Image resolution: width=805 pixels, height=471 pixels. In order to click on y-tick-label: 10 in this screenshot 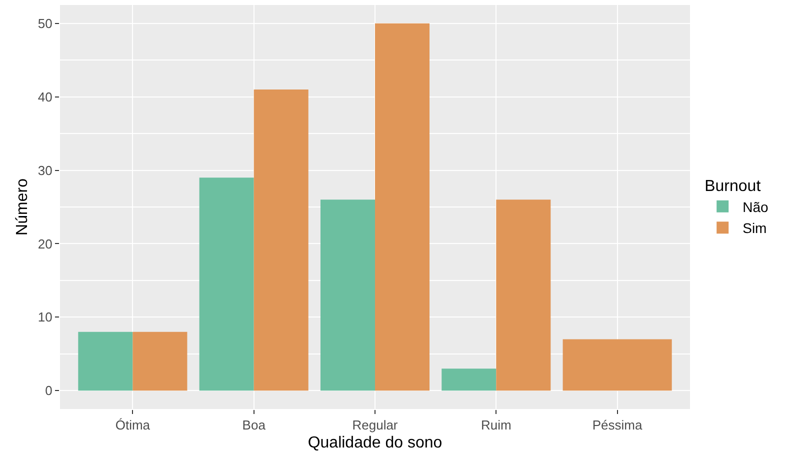, I will do `click(45, 317)`.